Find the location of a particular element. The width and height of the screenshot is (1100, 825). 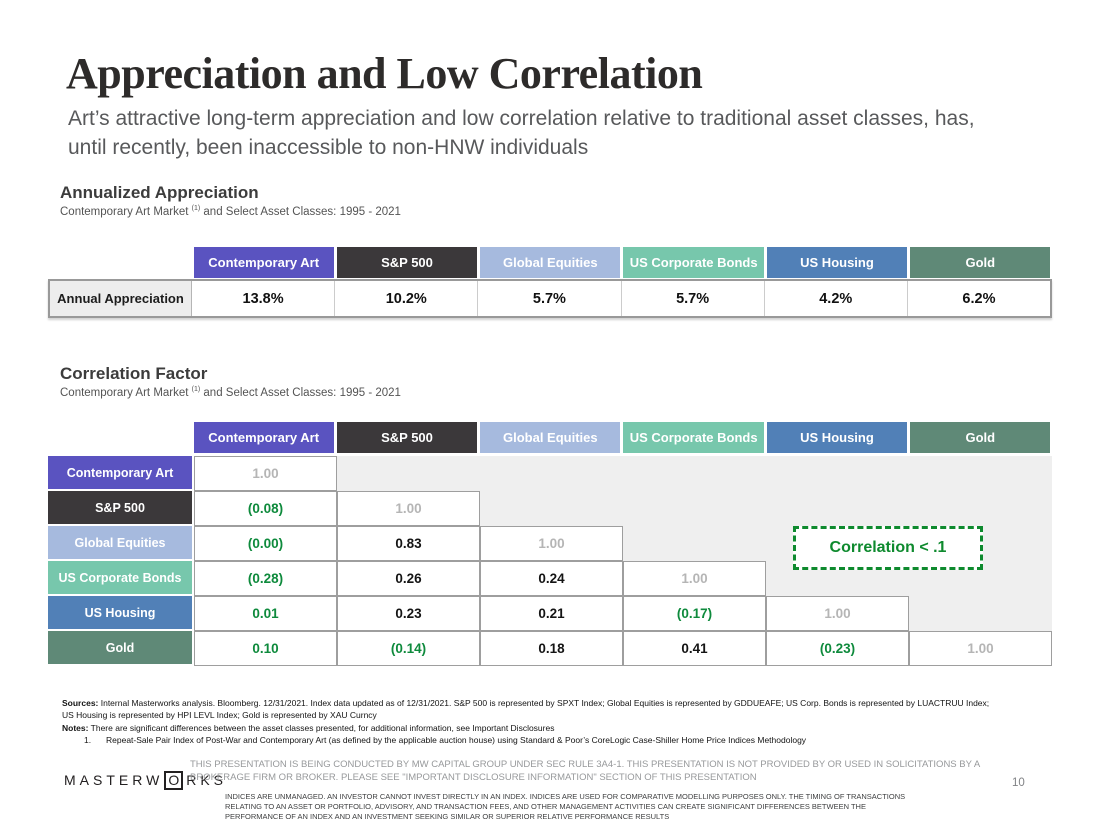

matrix-row-global-equities: Global Equities (0.00) 0.83 1.00 is located at coordinates (550, 543).